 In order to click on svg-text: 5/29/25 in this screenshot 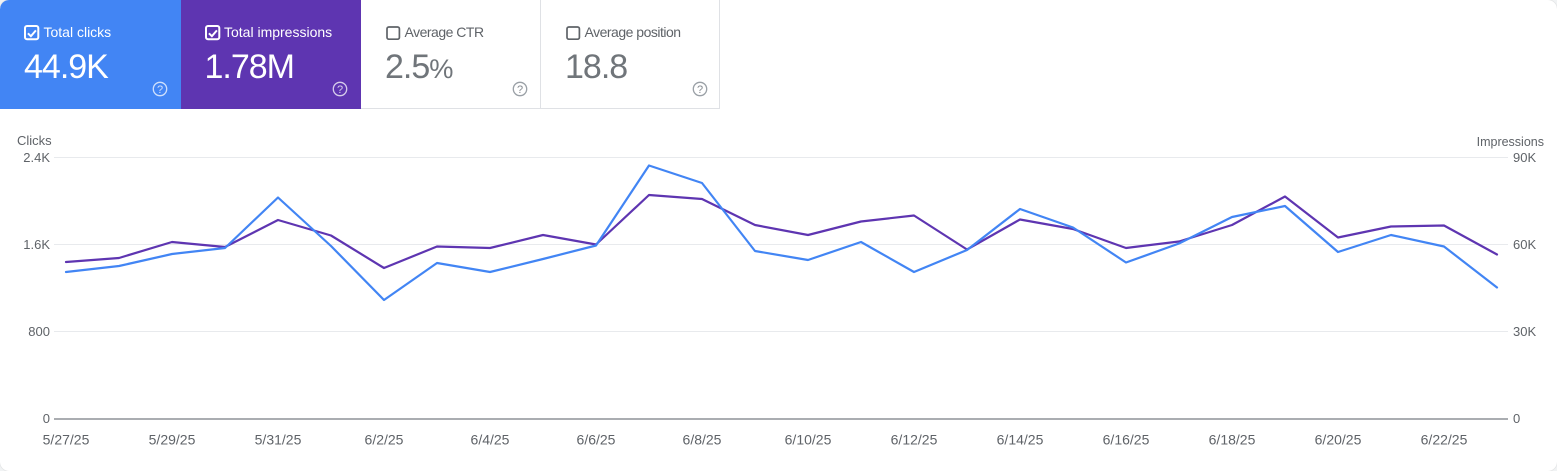, I will do `click(172, 440)`.